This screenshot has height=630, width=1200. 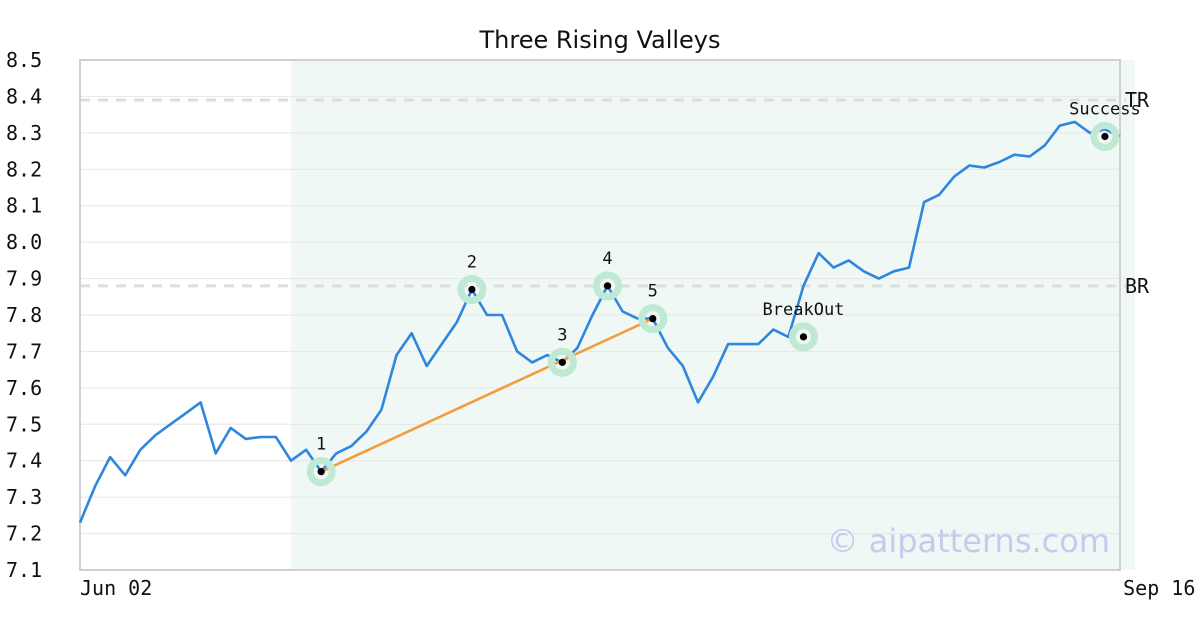 What do you see at coordinates (968, 541) in the screenshot?
I see `watermark: © aipatterns.com` at bounding box center [968, 541].